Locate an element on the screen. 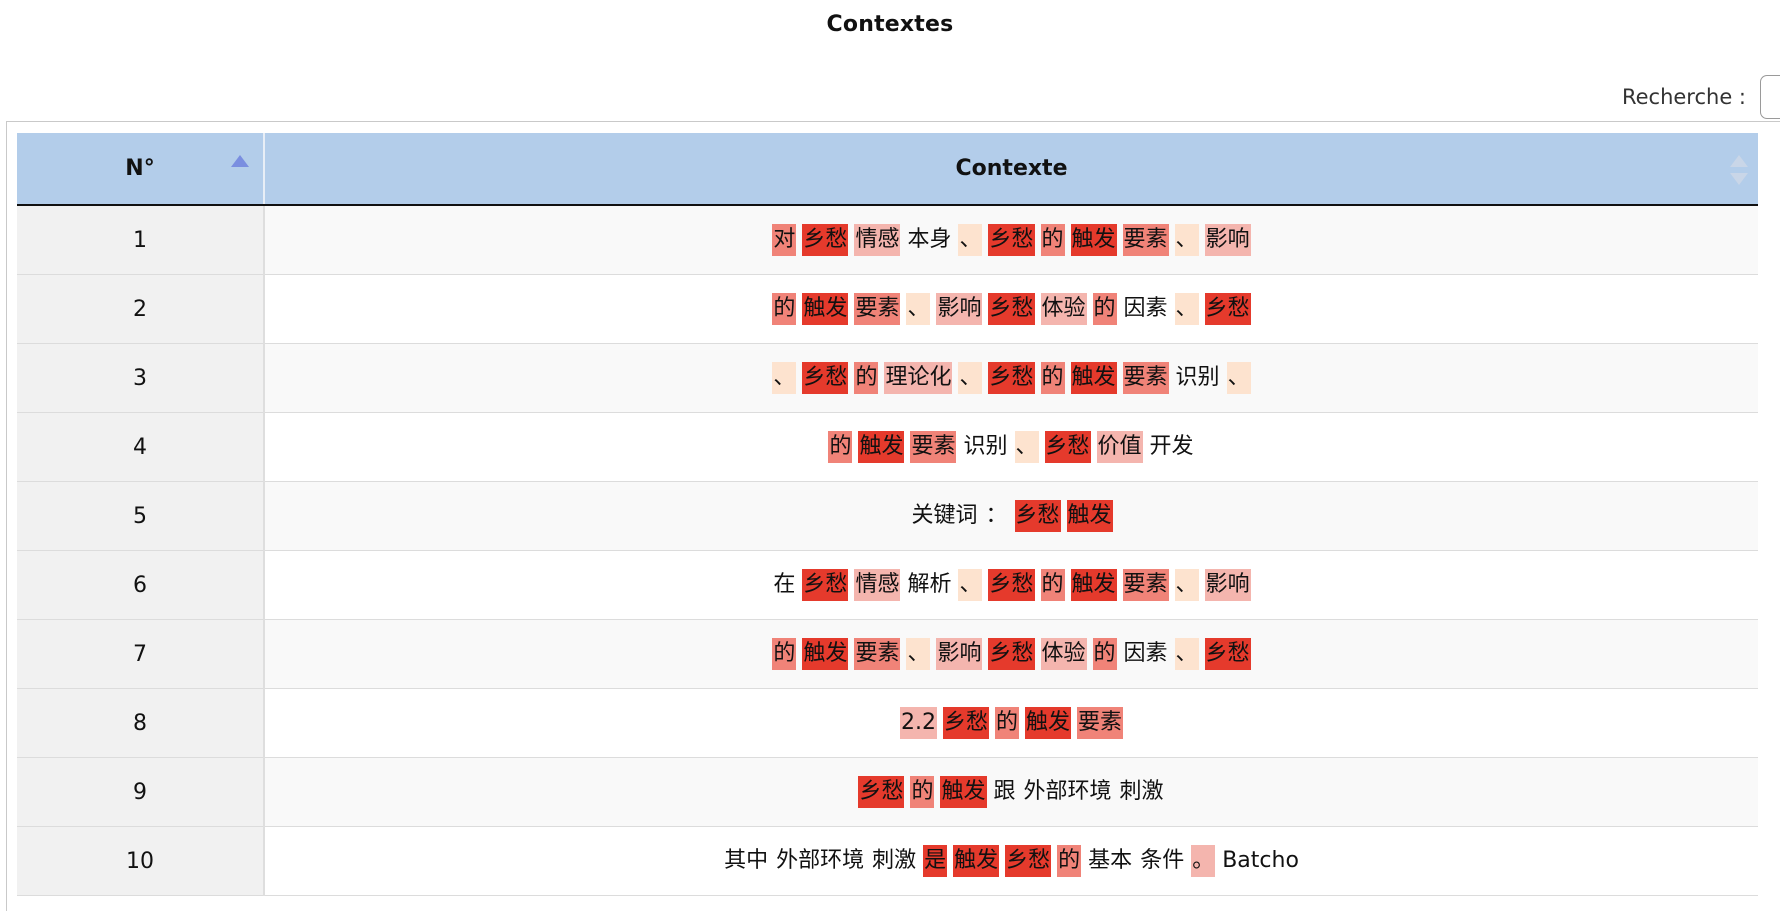 Image resolution: width=1780 pixels, height=911 pixels. context-token: 本身 is located at coordinates (929, 239).